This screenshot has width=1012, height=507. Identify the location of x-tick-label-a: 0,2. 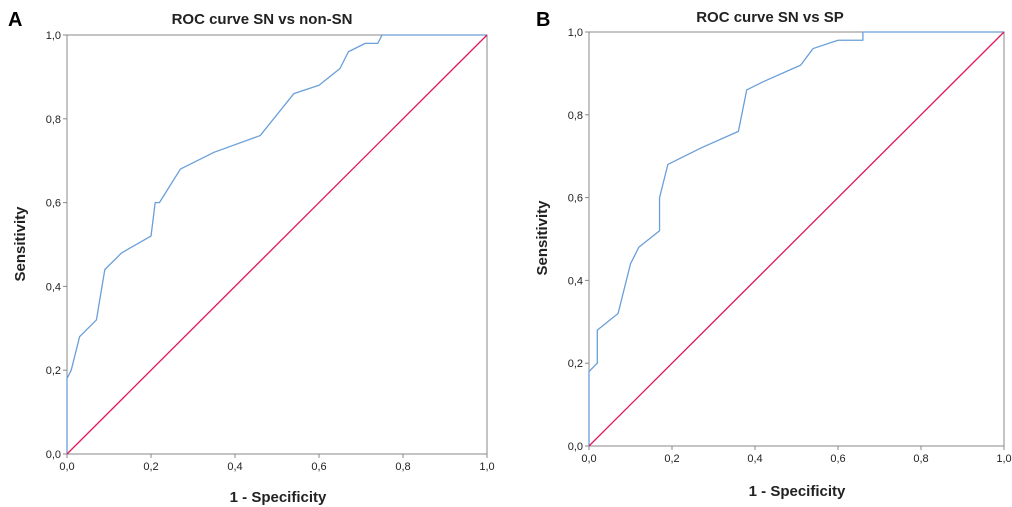
(150, 467).